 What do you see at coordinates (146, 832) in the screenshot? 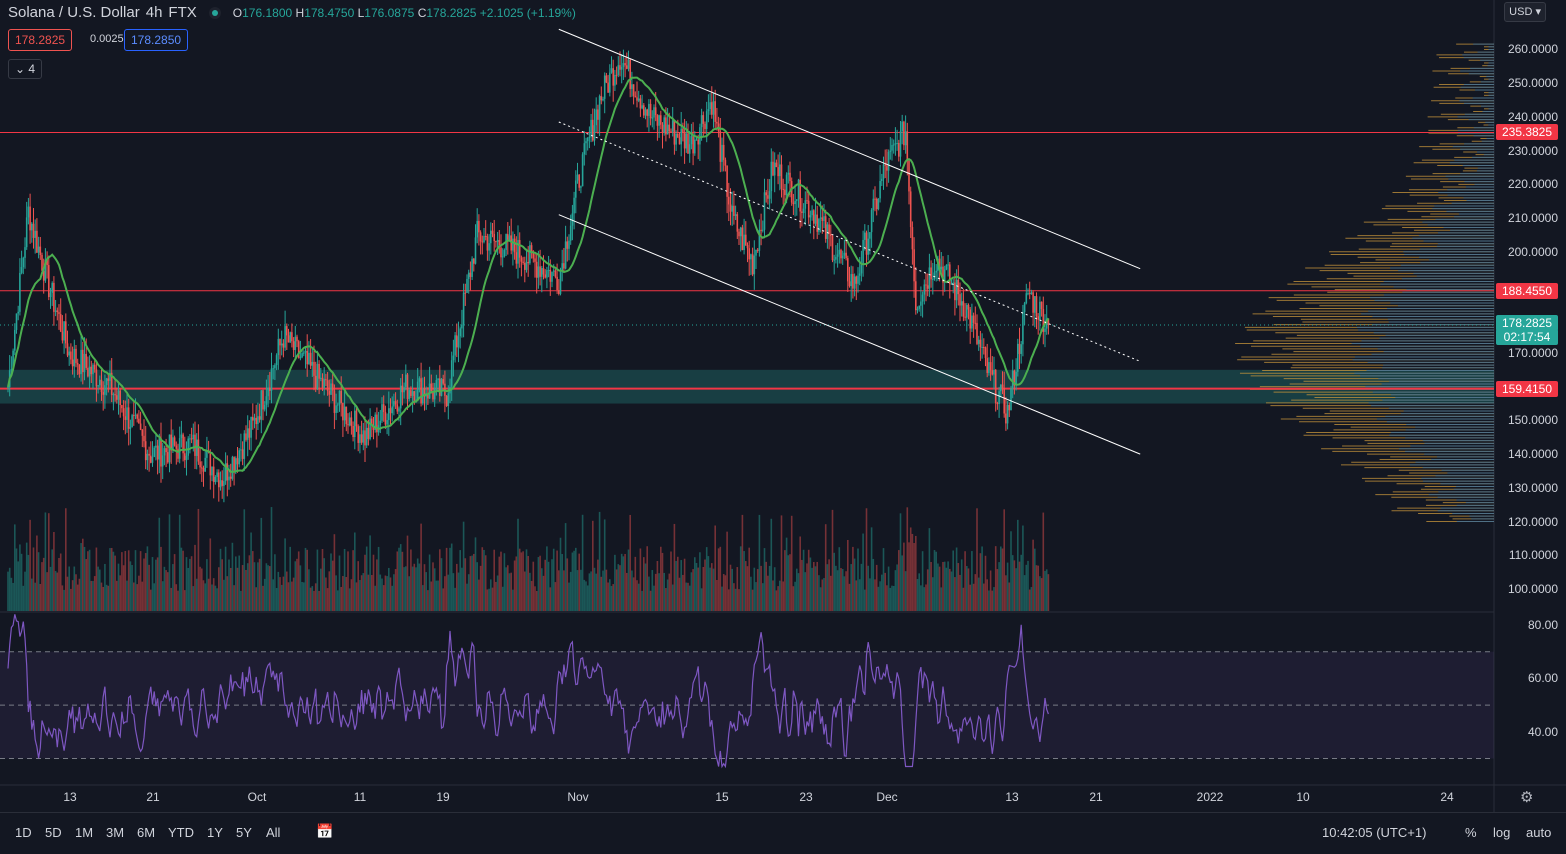
I see `timeframe-button: 6M` at bounding box center [146, 832].